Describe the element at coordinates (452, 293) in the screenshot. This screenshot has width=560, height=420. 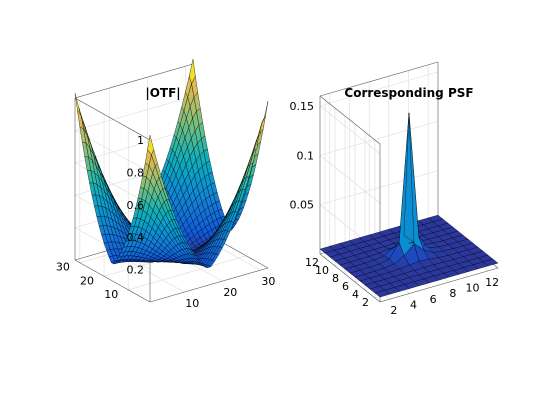
I see `psf-x-tick: 8` at that location.